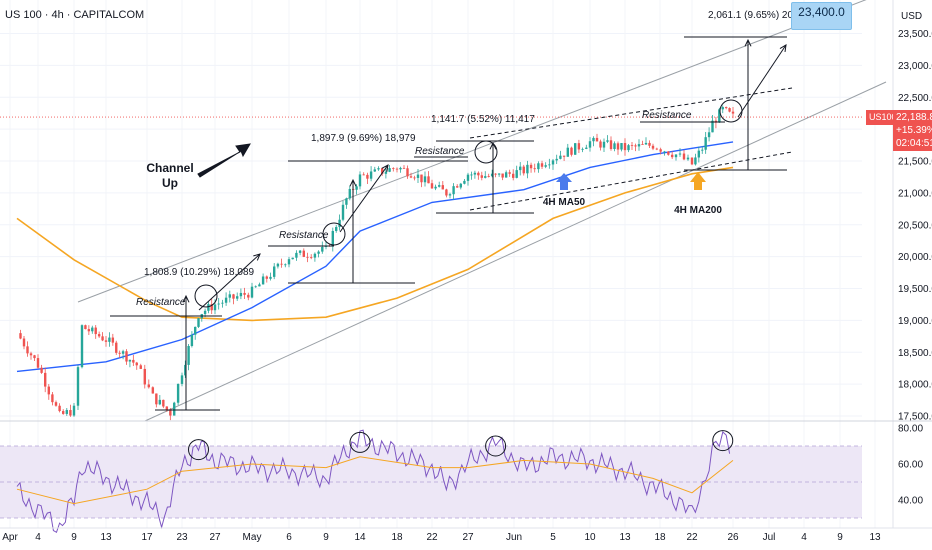 The image size is (932, 550). I want to click on price-tag-change: +15.39%, so click(912, 130).